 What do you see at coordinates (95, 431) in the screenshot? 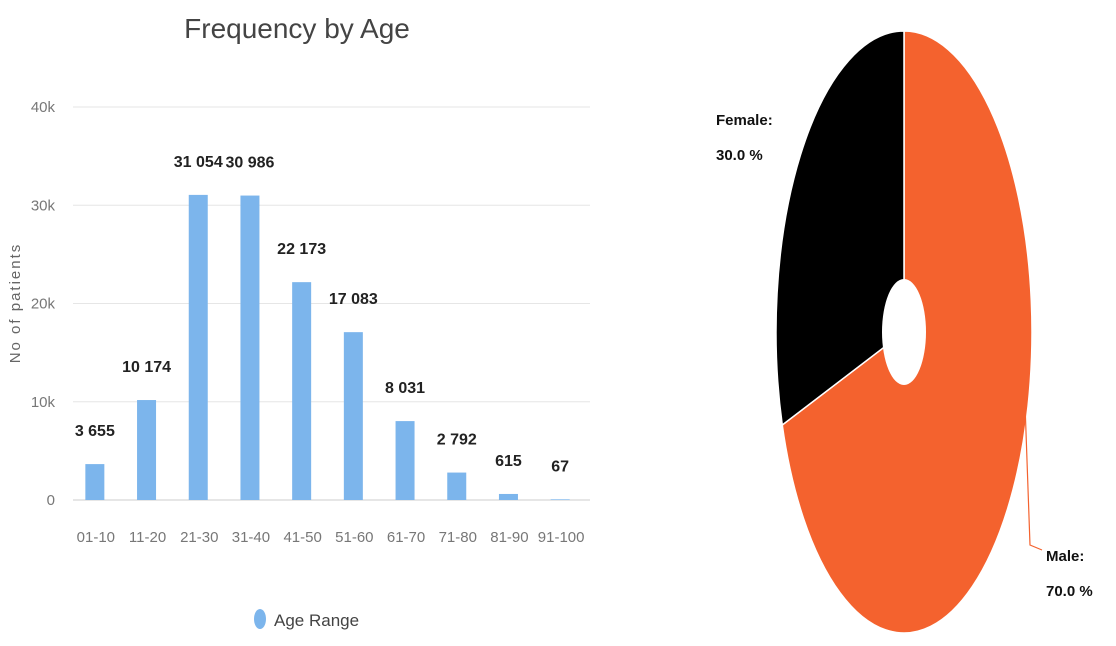
I see `bar-data-label: 3 655` at bounding box center [95, 431].